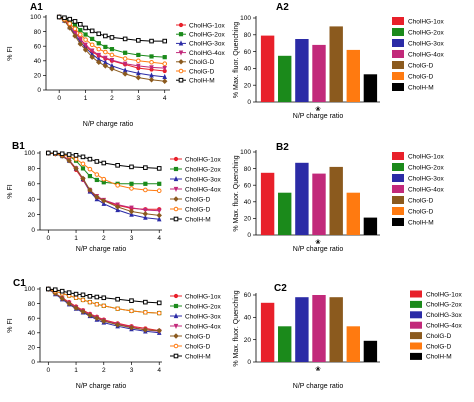 The height and width of the screenshot is (402, 474). Describe the element at coordinates (104, 310) in the screenshot. I see `series-line` at that location.